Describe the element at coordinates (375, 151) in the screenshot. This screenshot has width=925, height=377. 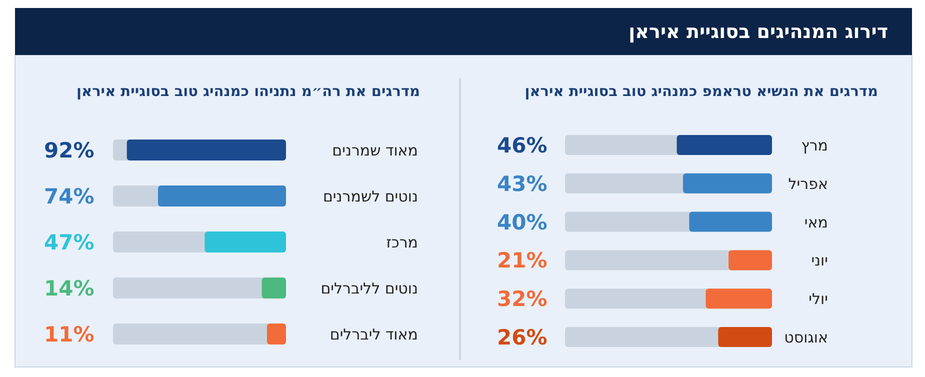
I see `y-tick-label: מאוד שמרנים` at that location.